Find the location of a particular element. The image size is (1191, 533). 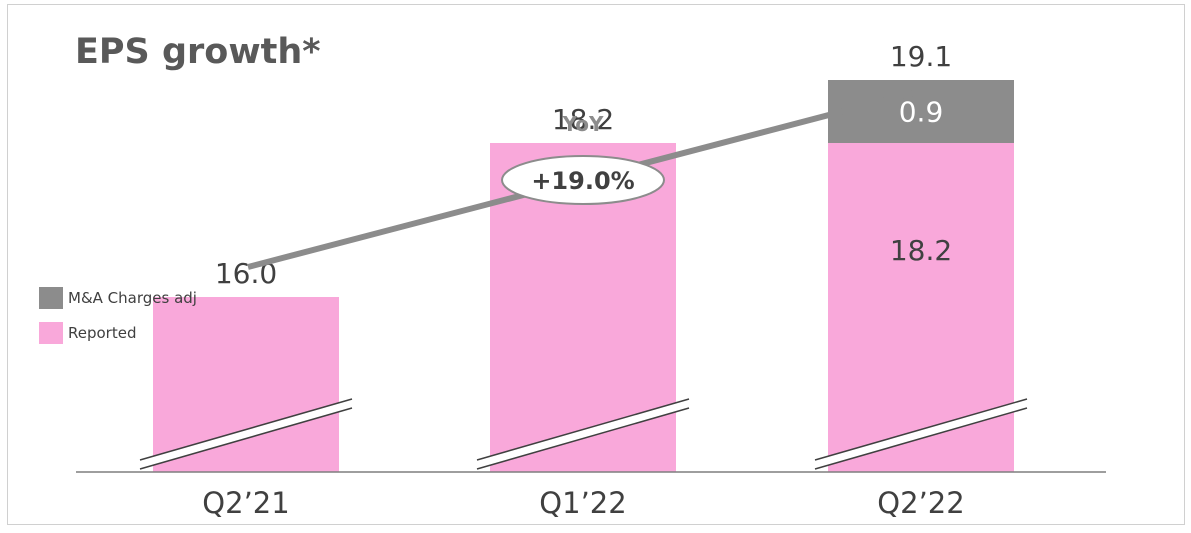

legend-label-adj: M&A Charges adj is located at coordinates (132, 298).